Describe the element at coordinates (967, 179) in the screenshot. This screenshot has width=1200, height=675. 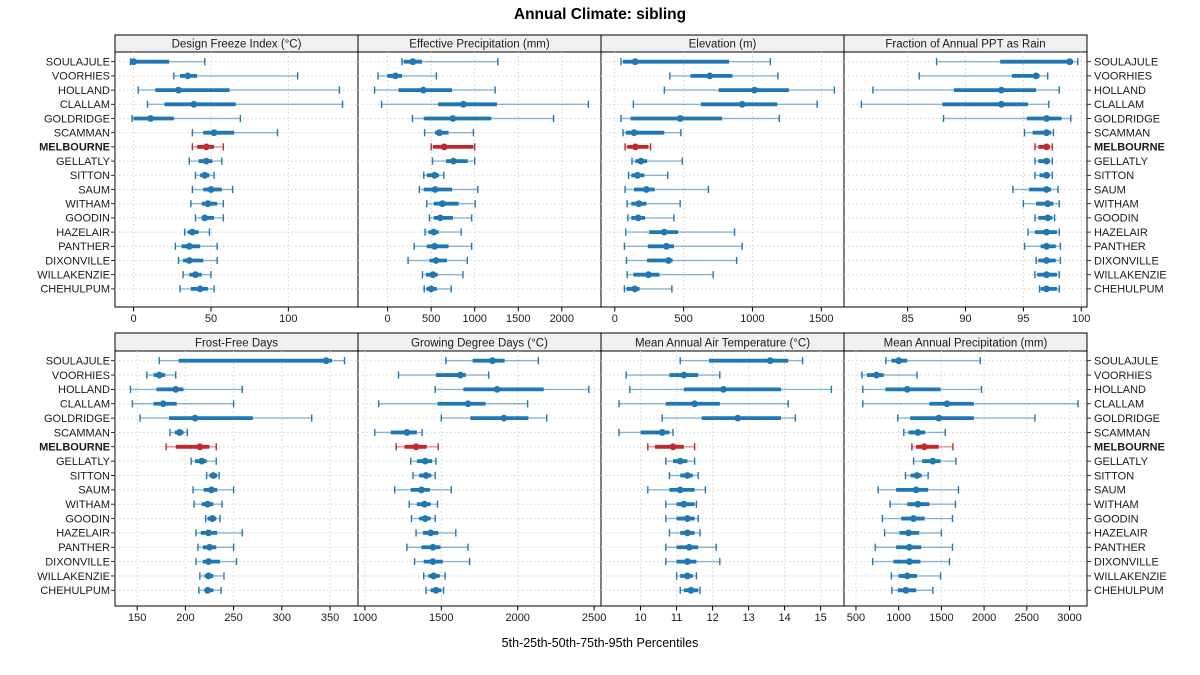
I see `panel-fraction-ppt-rain: Fraction of Annual PPT as Rain 85 90 95 100` at that location.